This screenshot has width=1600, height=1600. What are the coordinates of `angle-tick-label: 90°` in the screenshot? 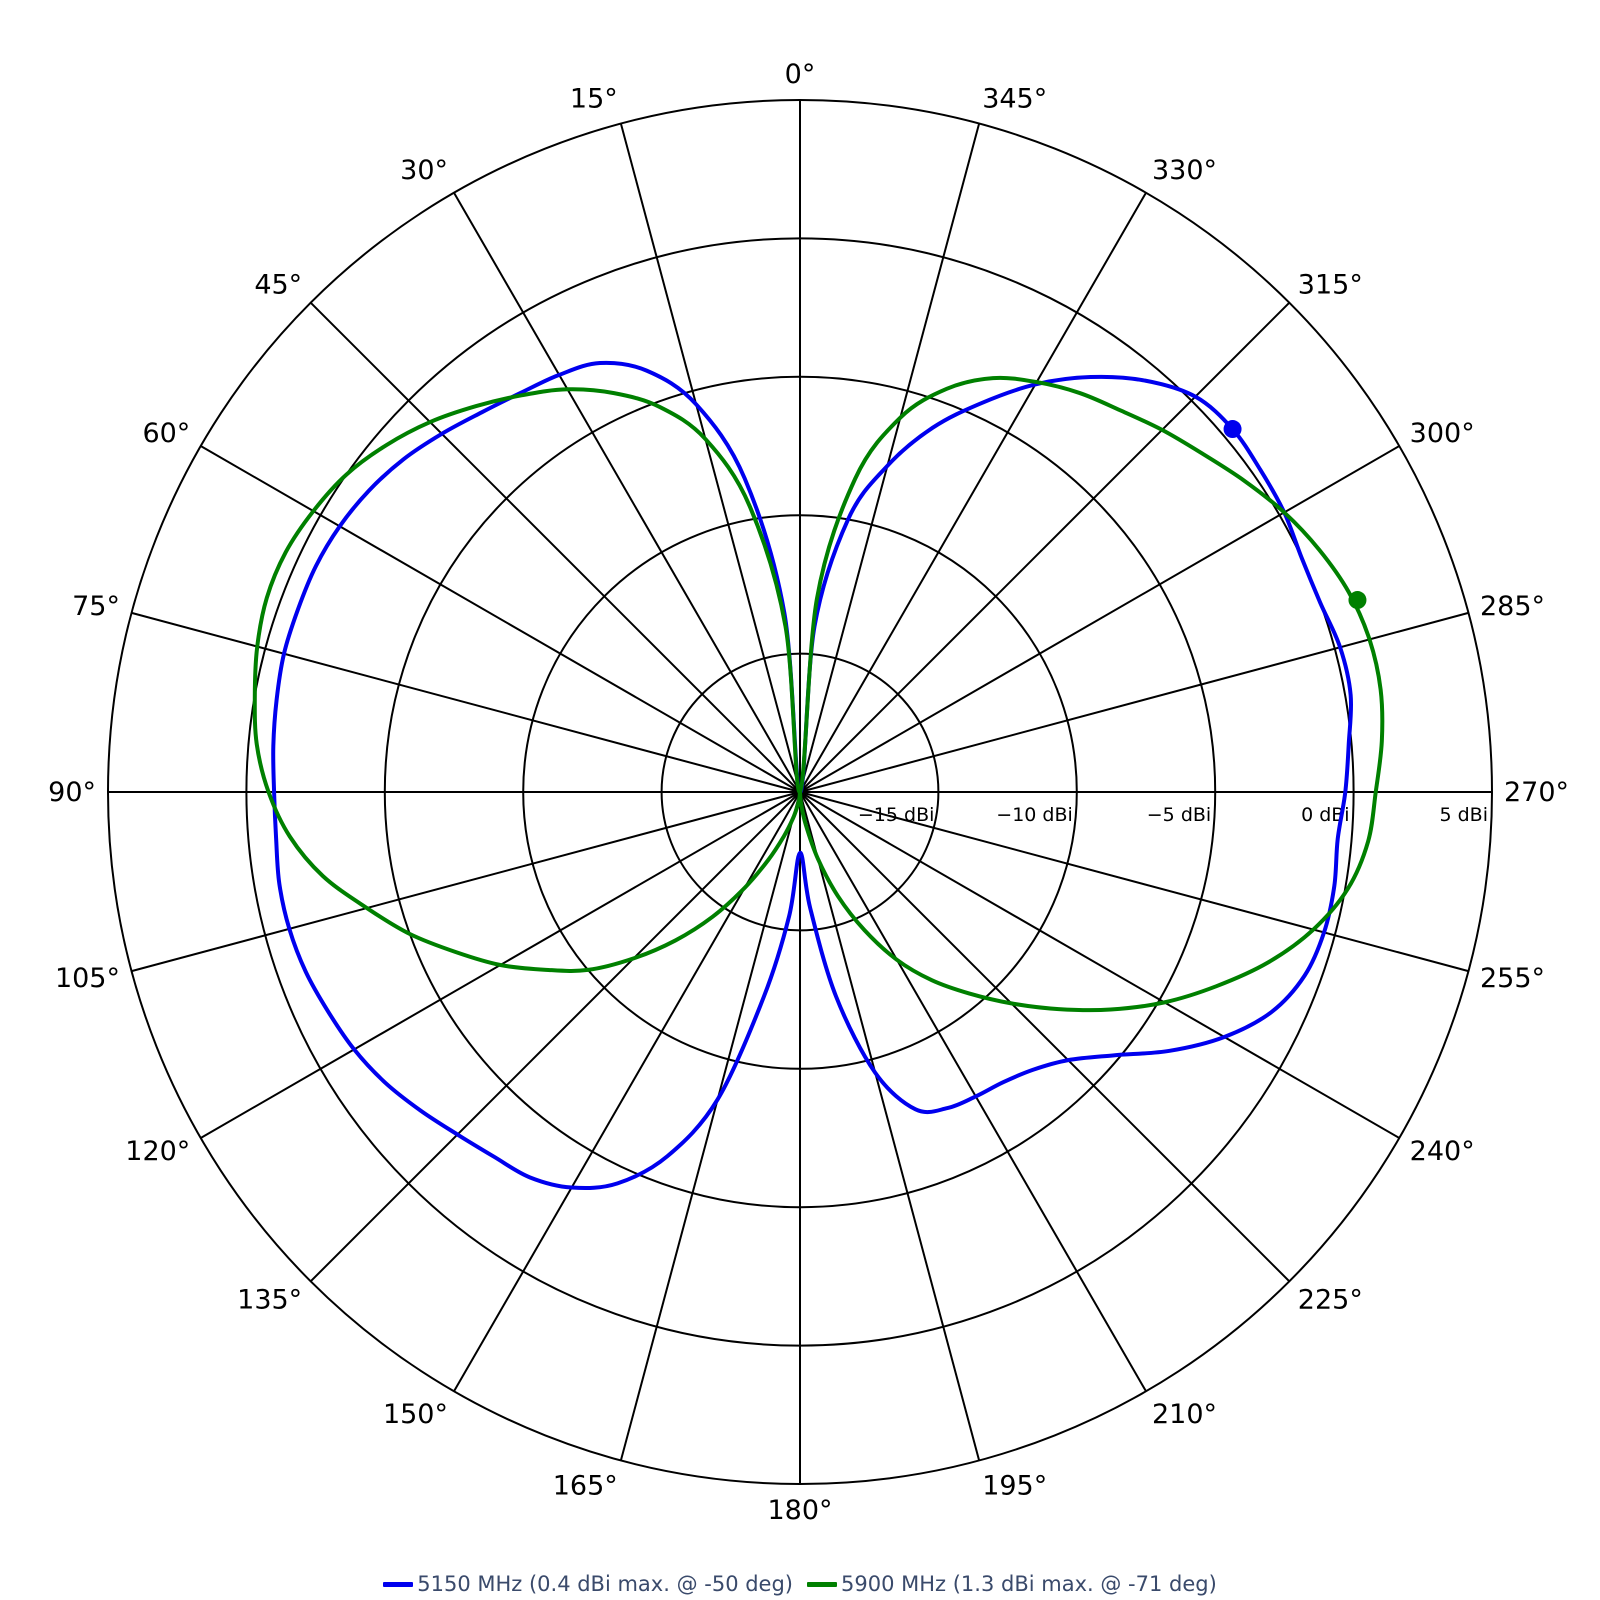 It's located at (72, 792).